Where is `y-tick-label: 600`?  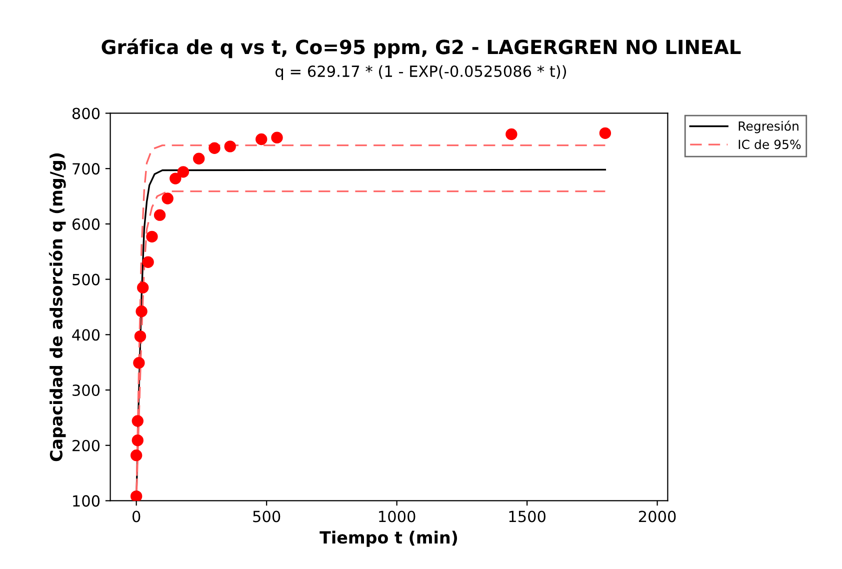 y-tick-label: 600 is located at coordinates (86, 224).